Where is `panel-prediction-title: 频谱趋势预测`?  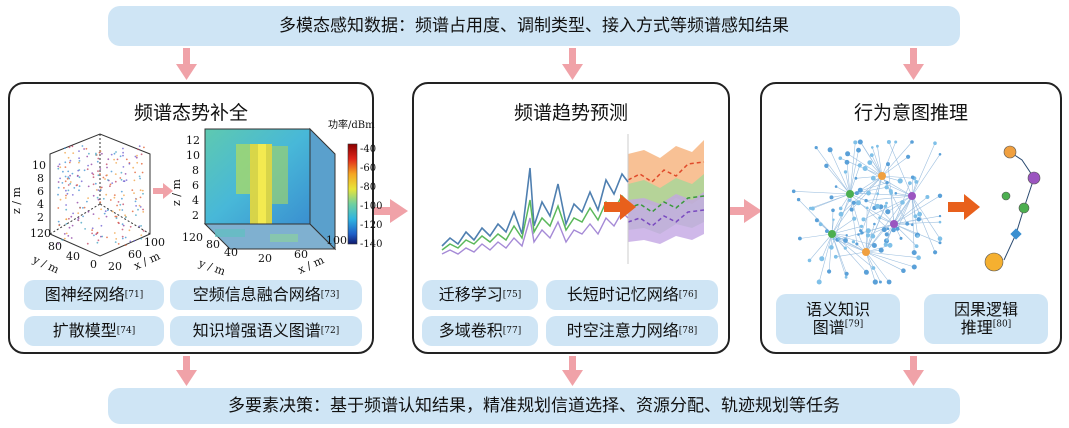 panel-prediction-title: 频谱趋势预测 is located at coordinates (570, 113).